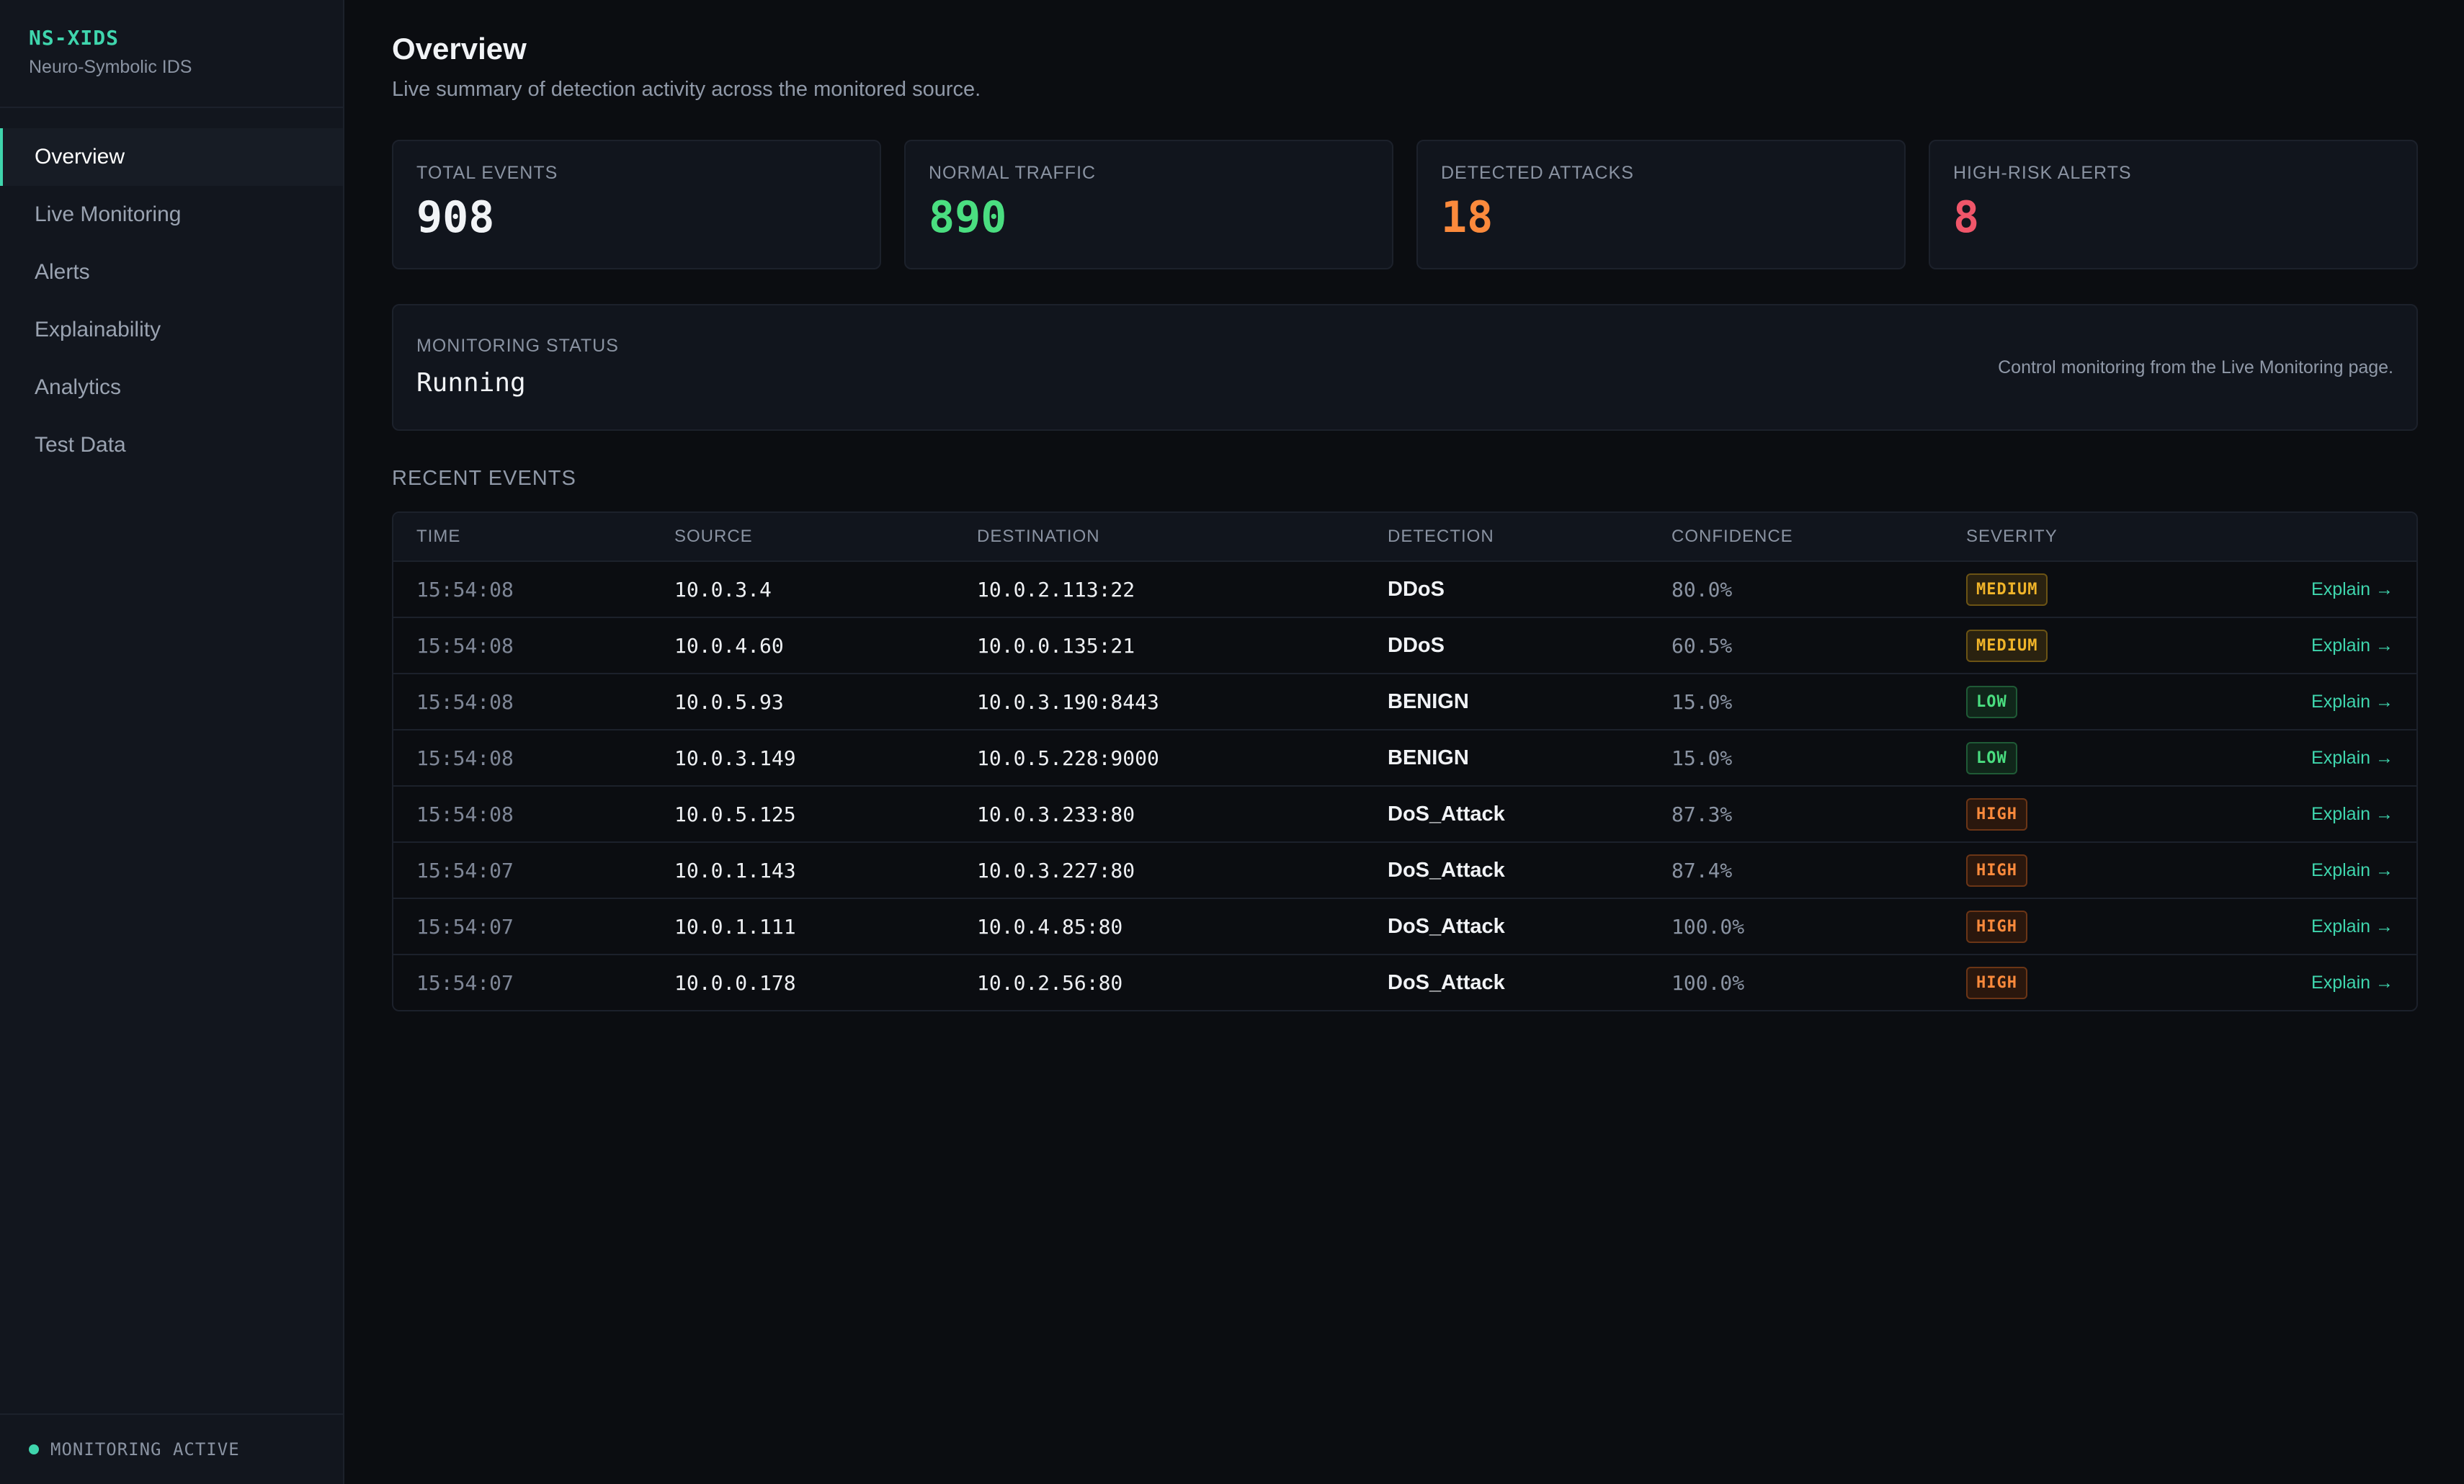 The width and height of the screenshot is (2464, 1484). What do you see at coordinates (74, 38) in the screenshot?
I see `brand-name: NS-XIDS` at bounding box center [74, 38].